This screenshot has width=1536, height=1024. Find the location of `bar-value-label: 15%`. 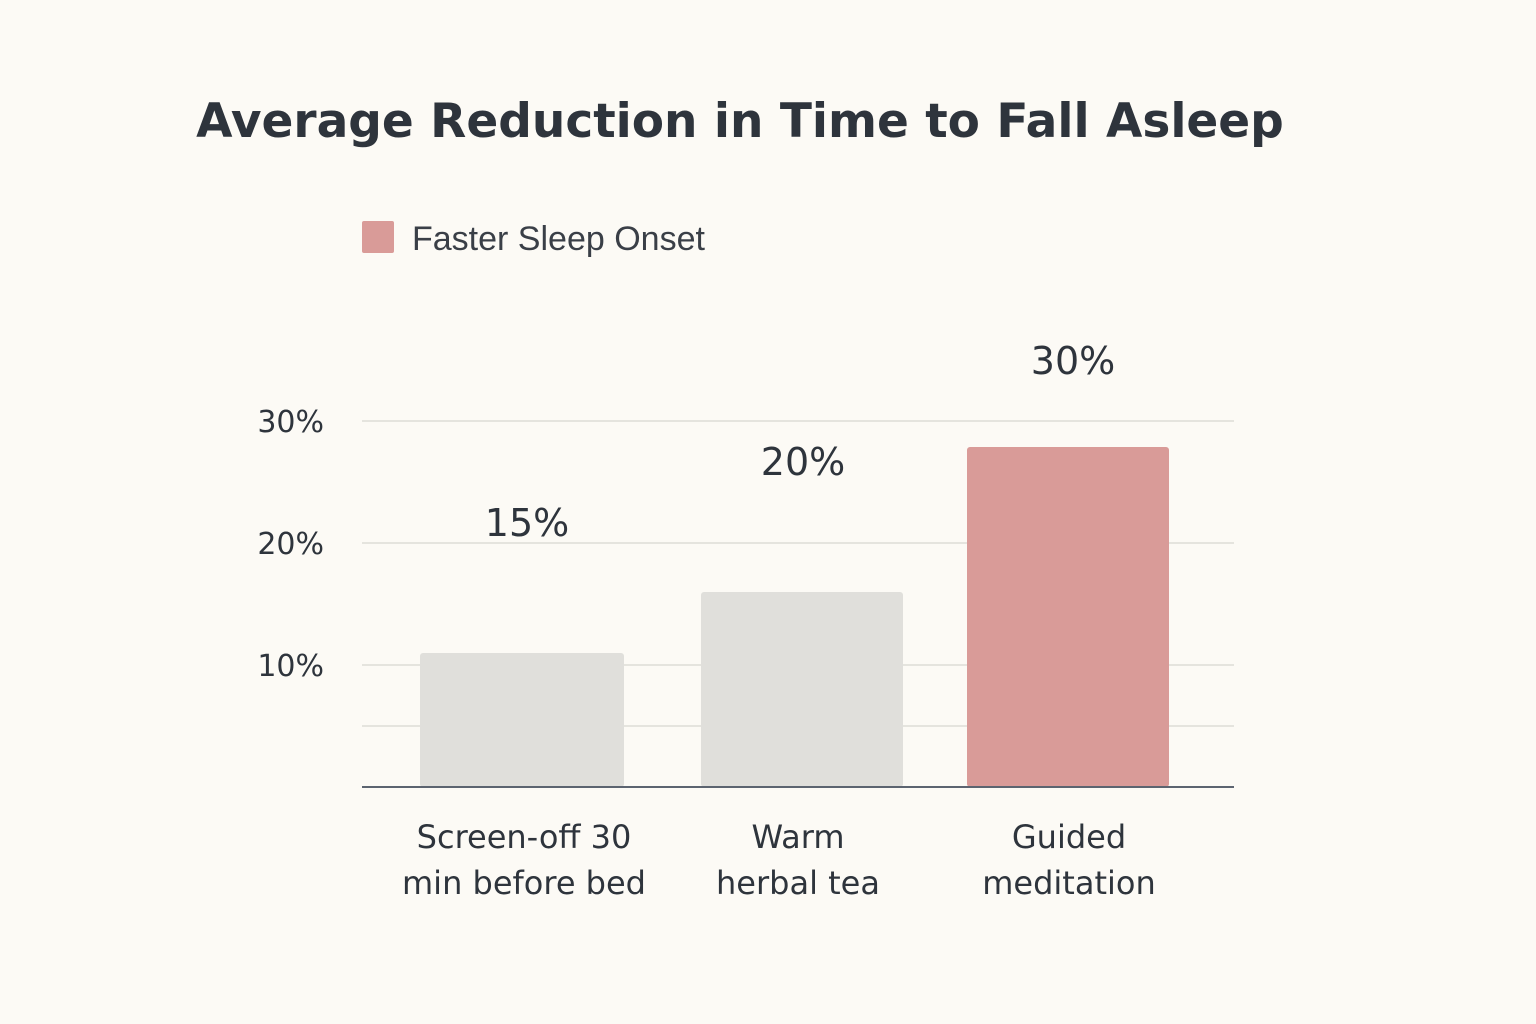

bar-value-label: 15% is located at coordinates (527, 523).